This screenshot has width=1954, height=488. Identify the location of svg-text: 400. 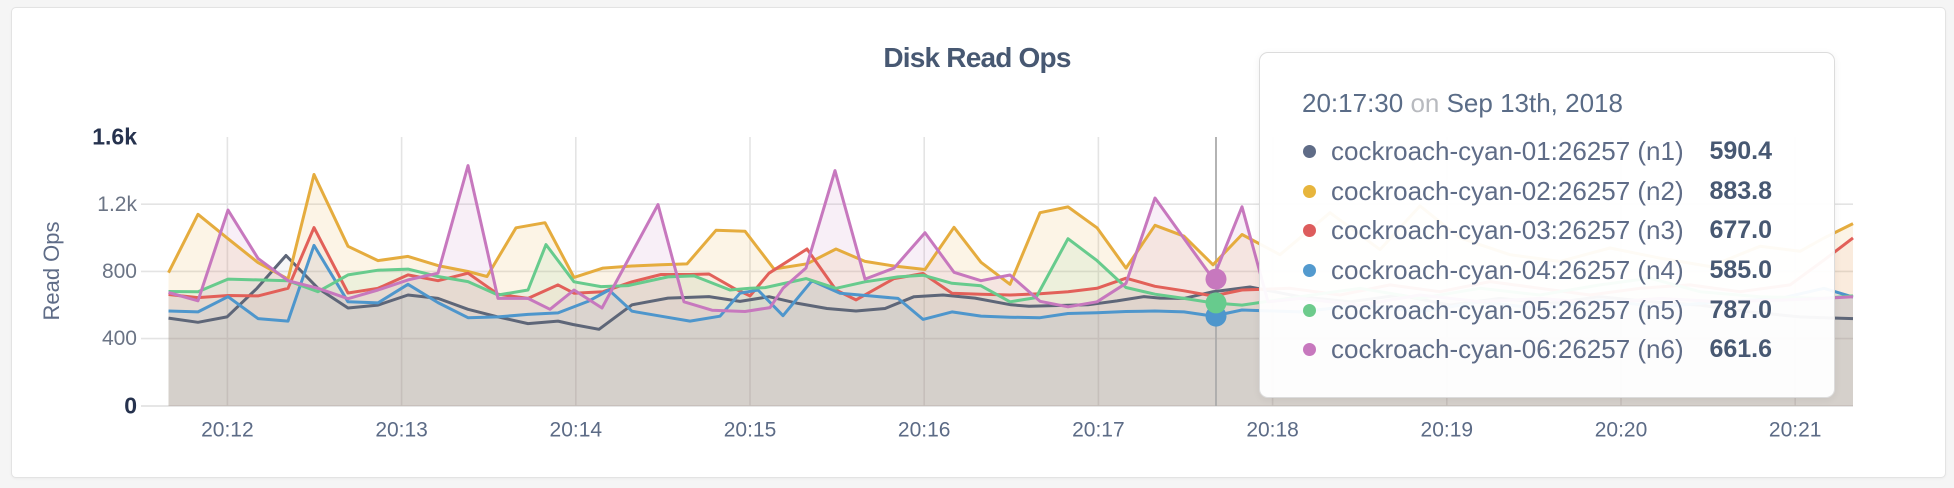
(119, 338).